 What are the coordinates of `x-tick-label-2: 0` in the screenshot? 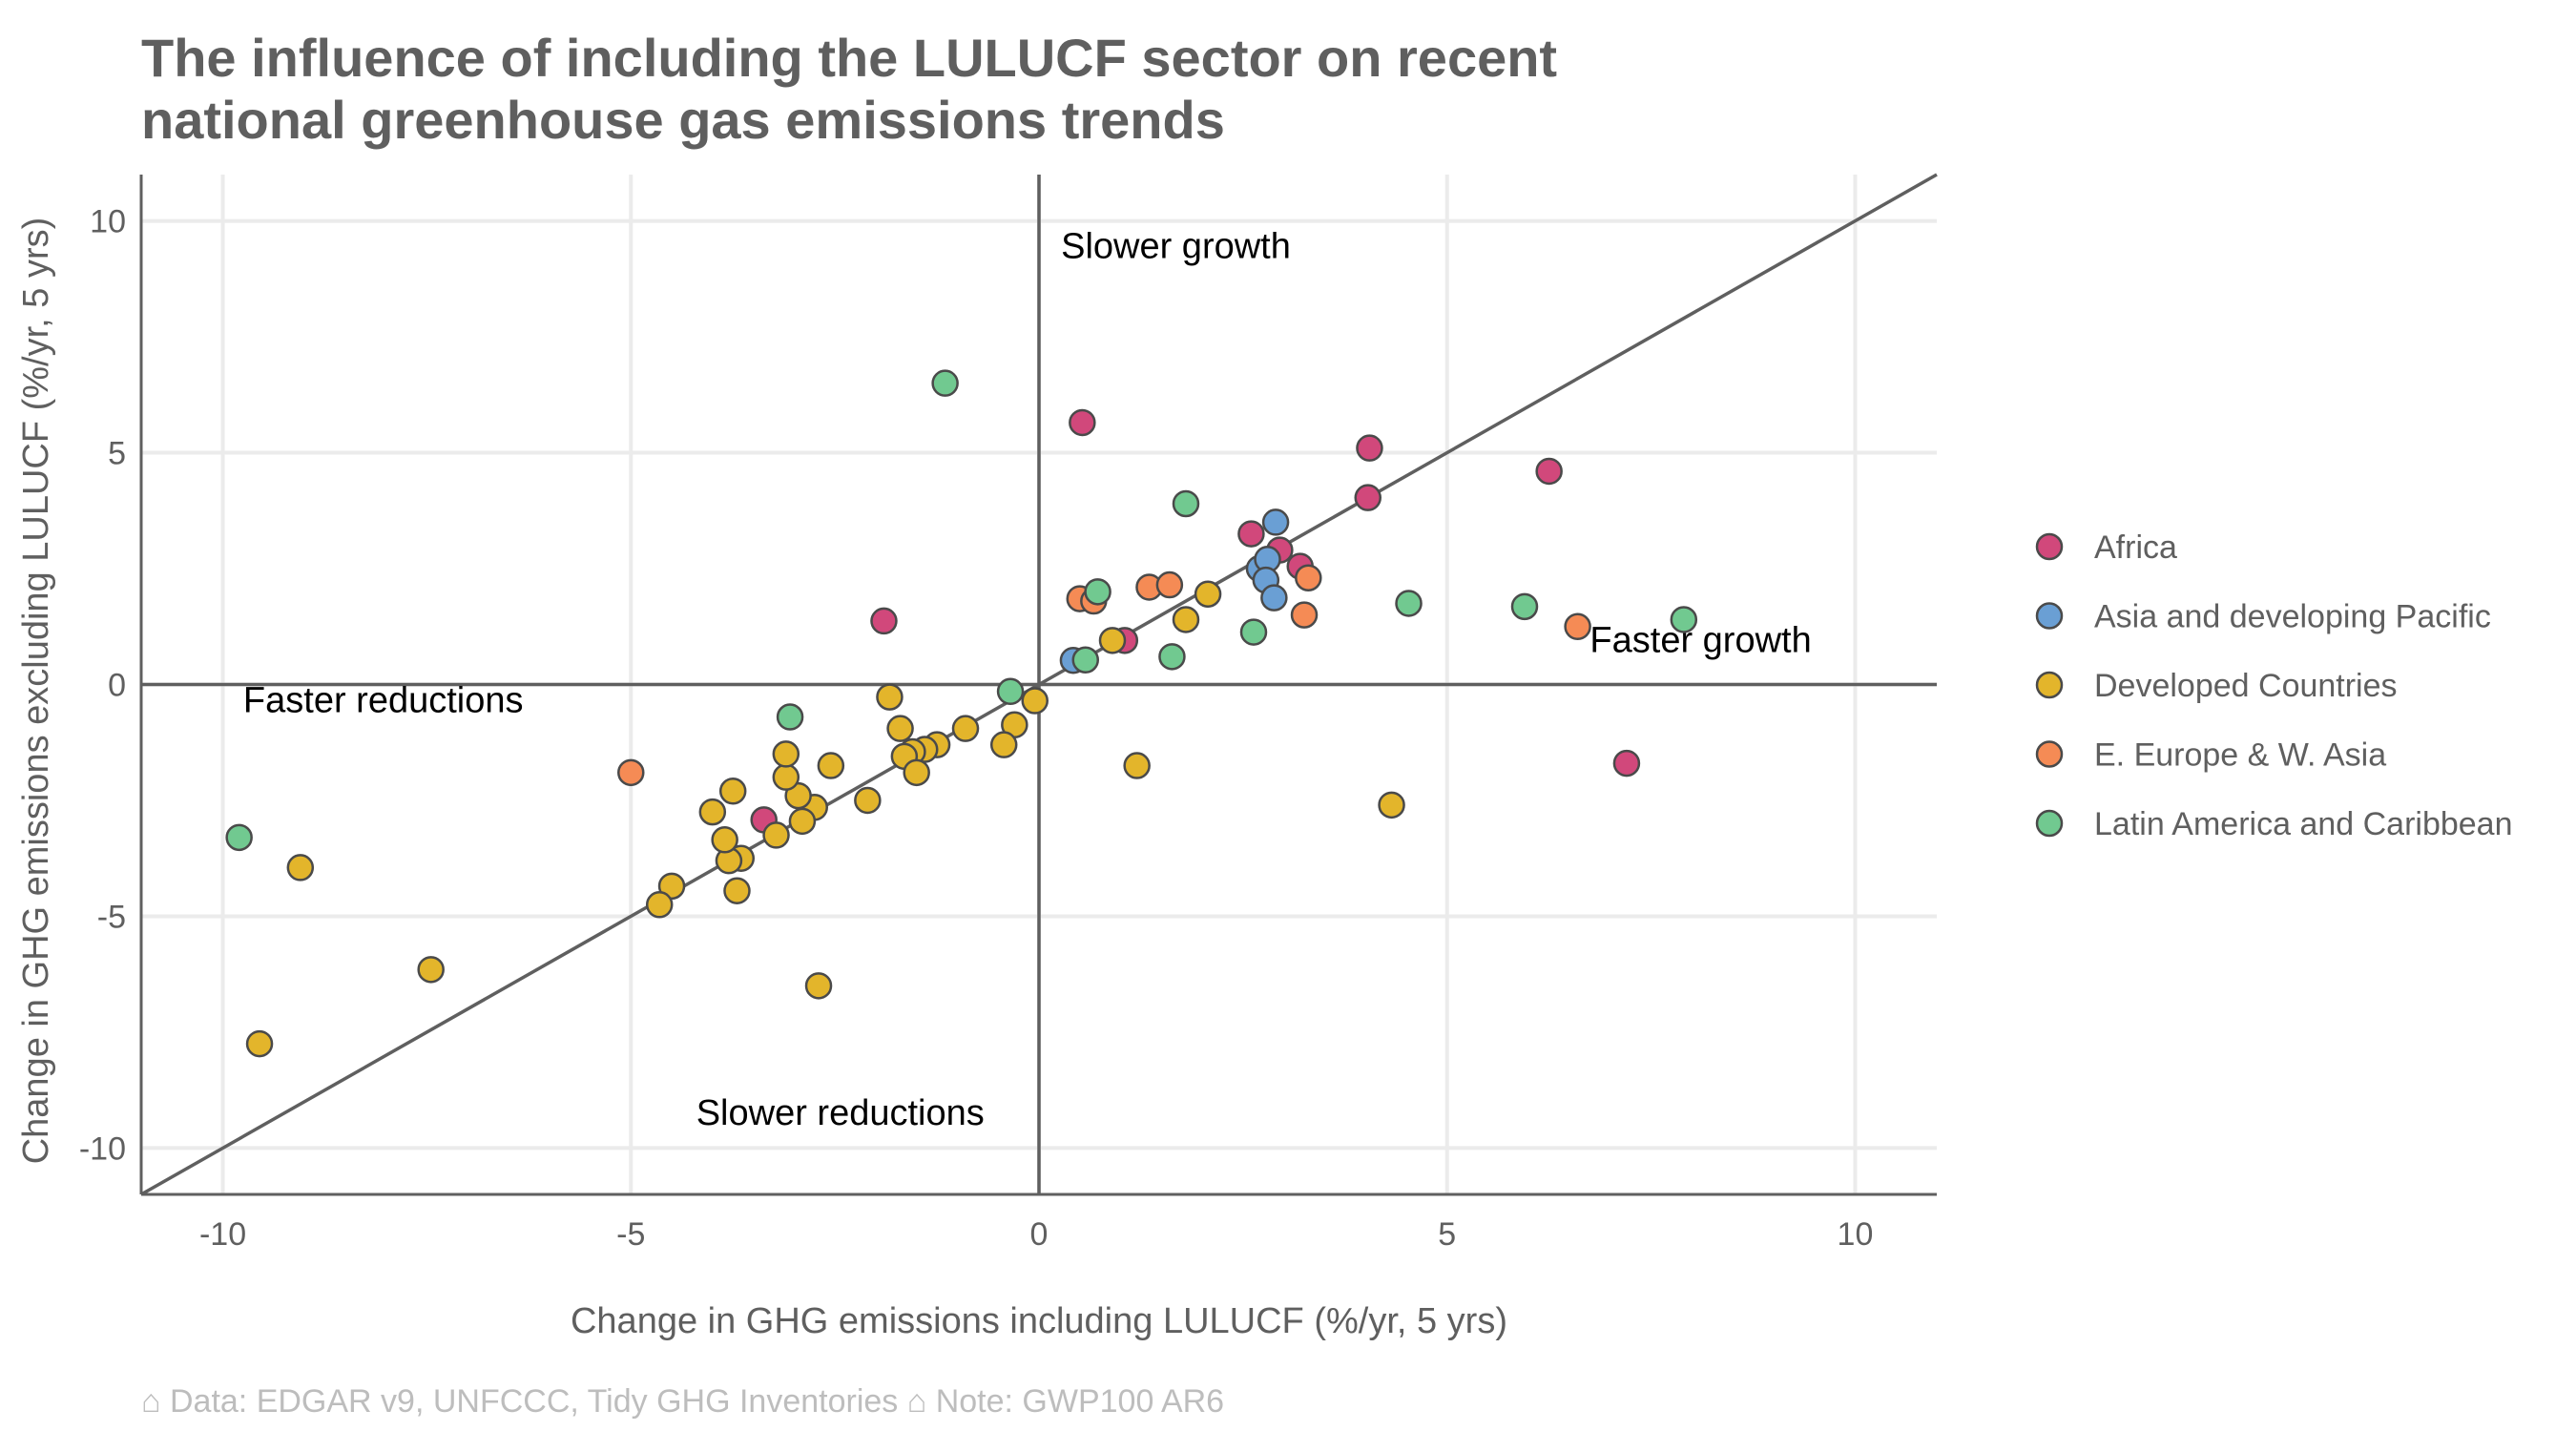 It's located at (1039, 1234).